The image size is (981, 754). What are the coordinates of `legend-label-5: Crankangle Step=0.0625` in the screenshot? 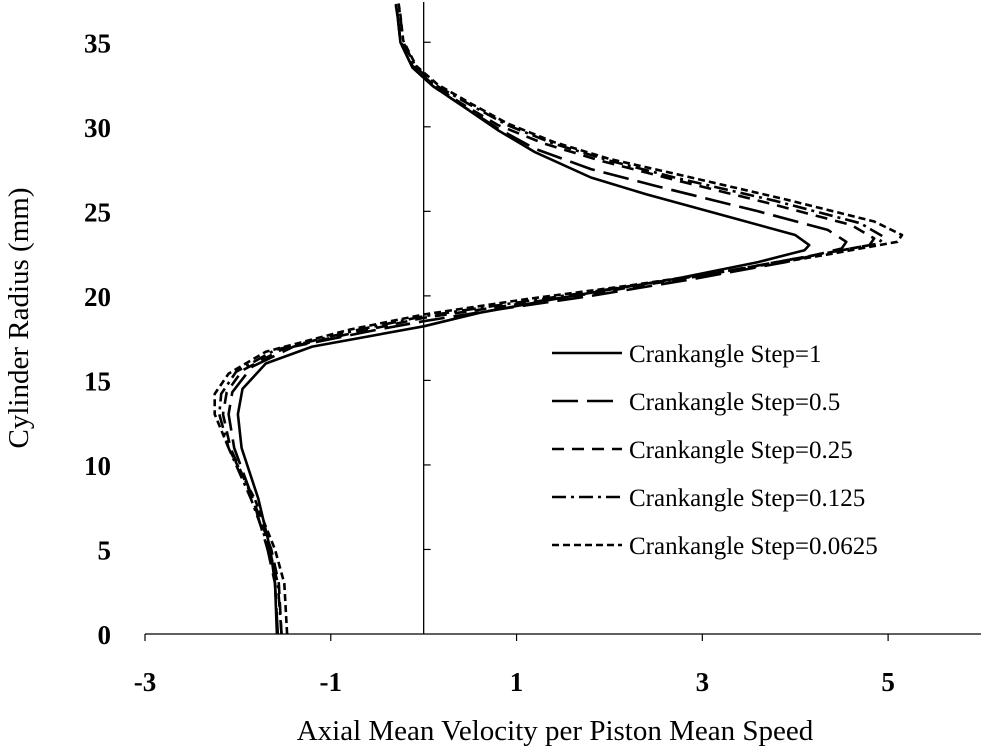 It's located at (753, 546).